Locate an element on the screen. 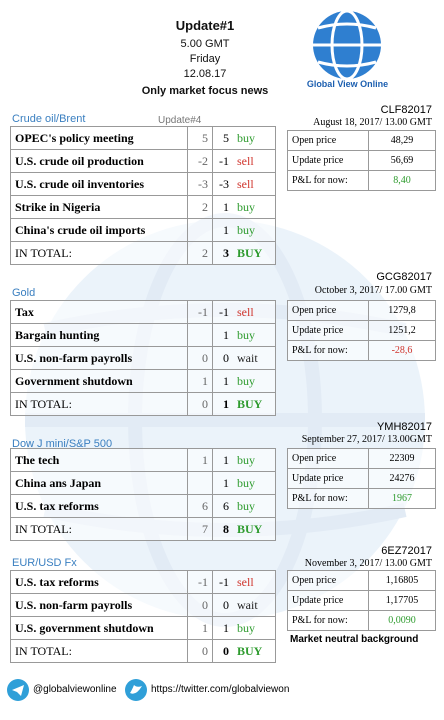  factor-label: Strike in Nigeria is located at coordinates (99, 207).